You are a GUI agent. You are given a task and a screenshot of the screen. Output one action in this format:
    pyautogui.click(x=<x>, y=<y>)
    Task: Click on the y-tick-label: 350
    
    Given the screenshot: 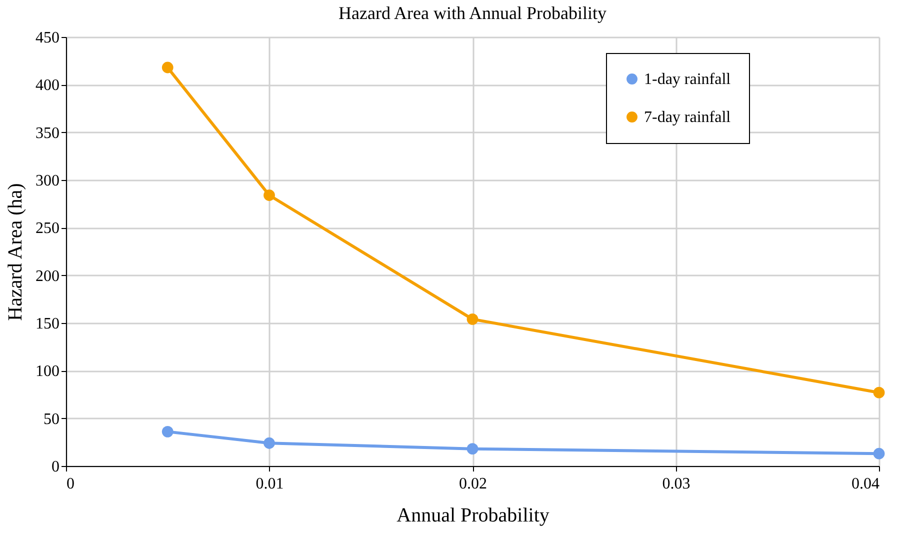 What is the action you would take?
    pyautogui.click(x=48, y=133)
    